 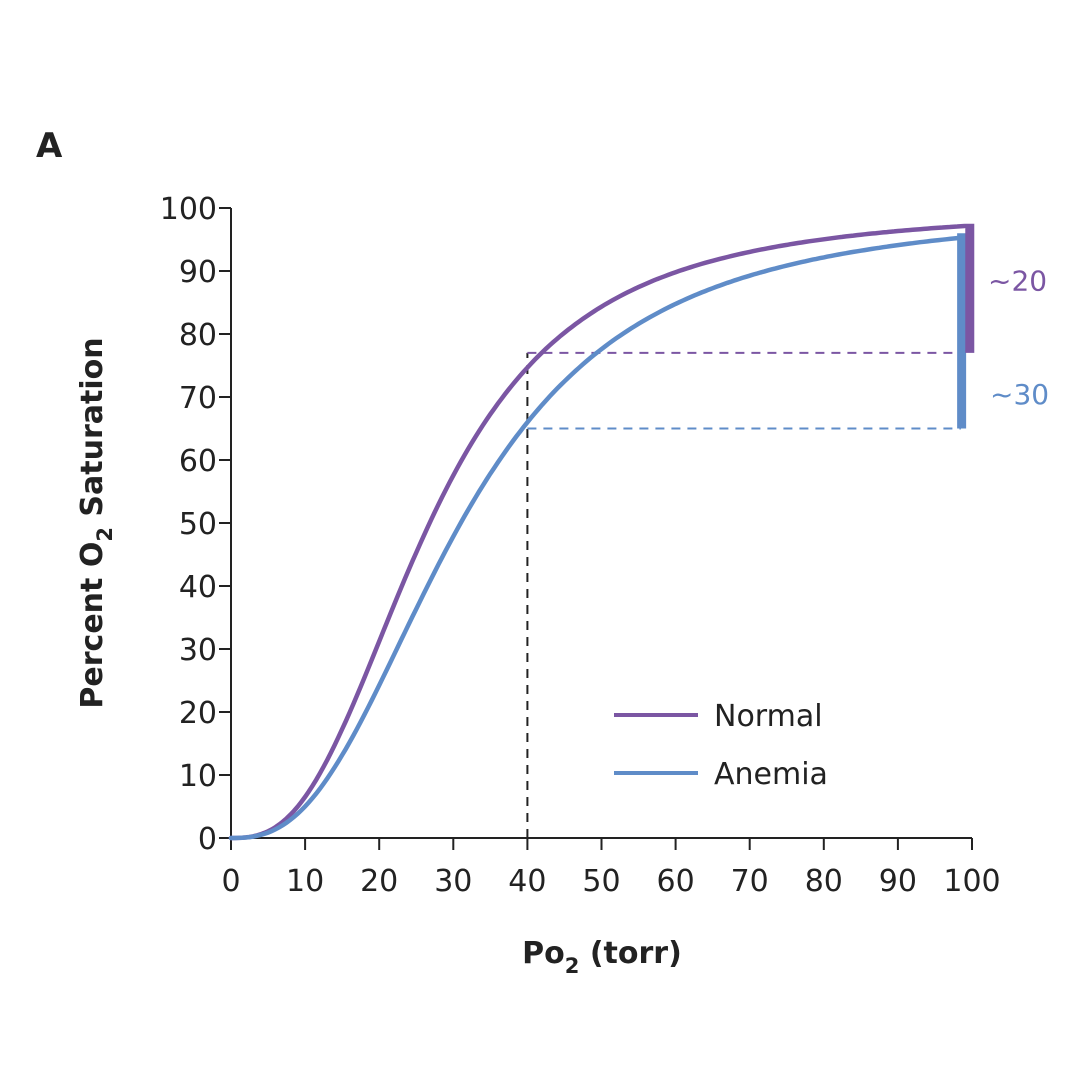 What do you see at coordinates (453, 881) in the screenshot?
I see `x-tick-label-30: 30` at bounding box center [453, 881].